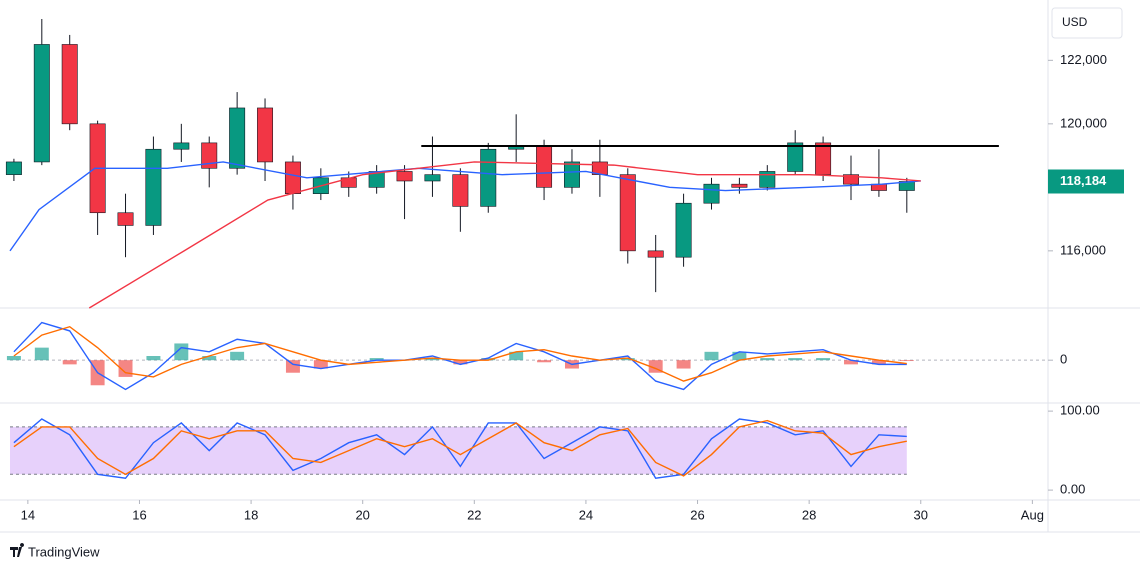 Image resolution: width=1140 pixels, height=574 pixels. What do you see at coordinates (362, 514) in the screenshot?
I see `x-tick-label: 20` at bounding box center [362, 514].